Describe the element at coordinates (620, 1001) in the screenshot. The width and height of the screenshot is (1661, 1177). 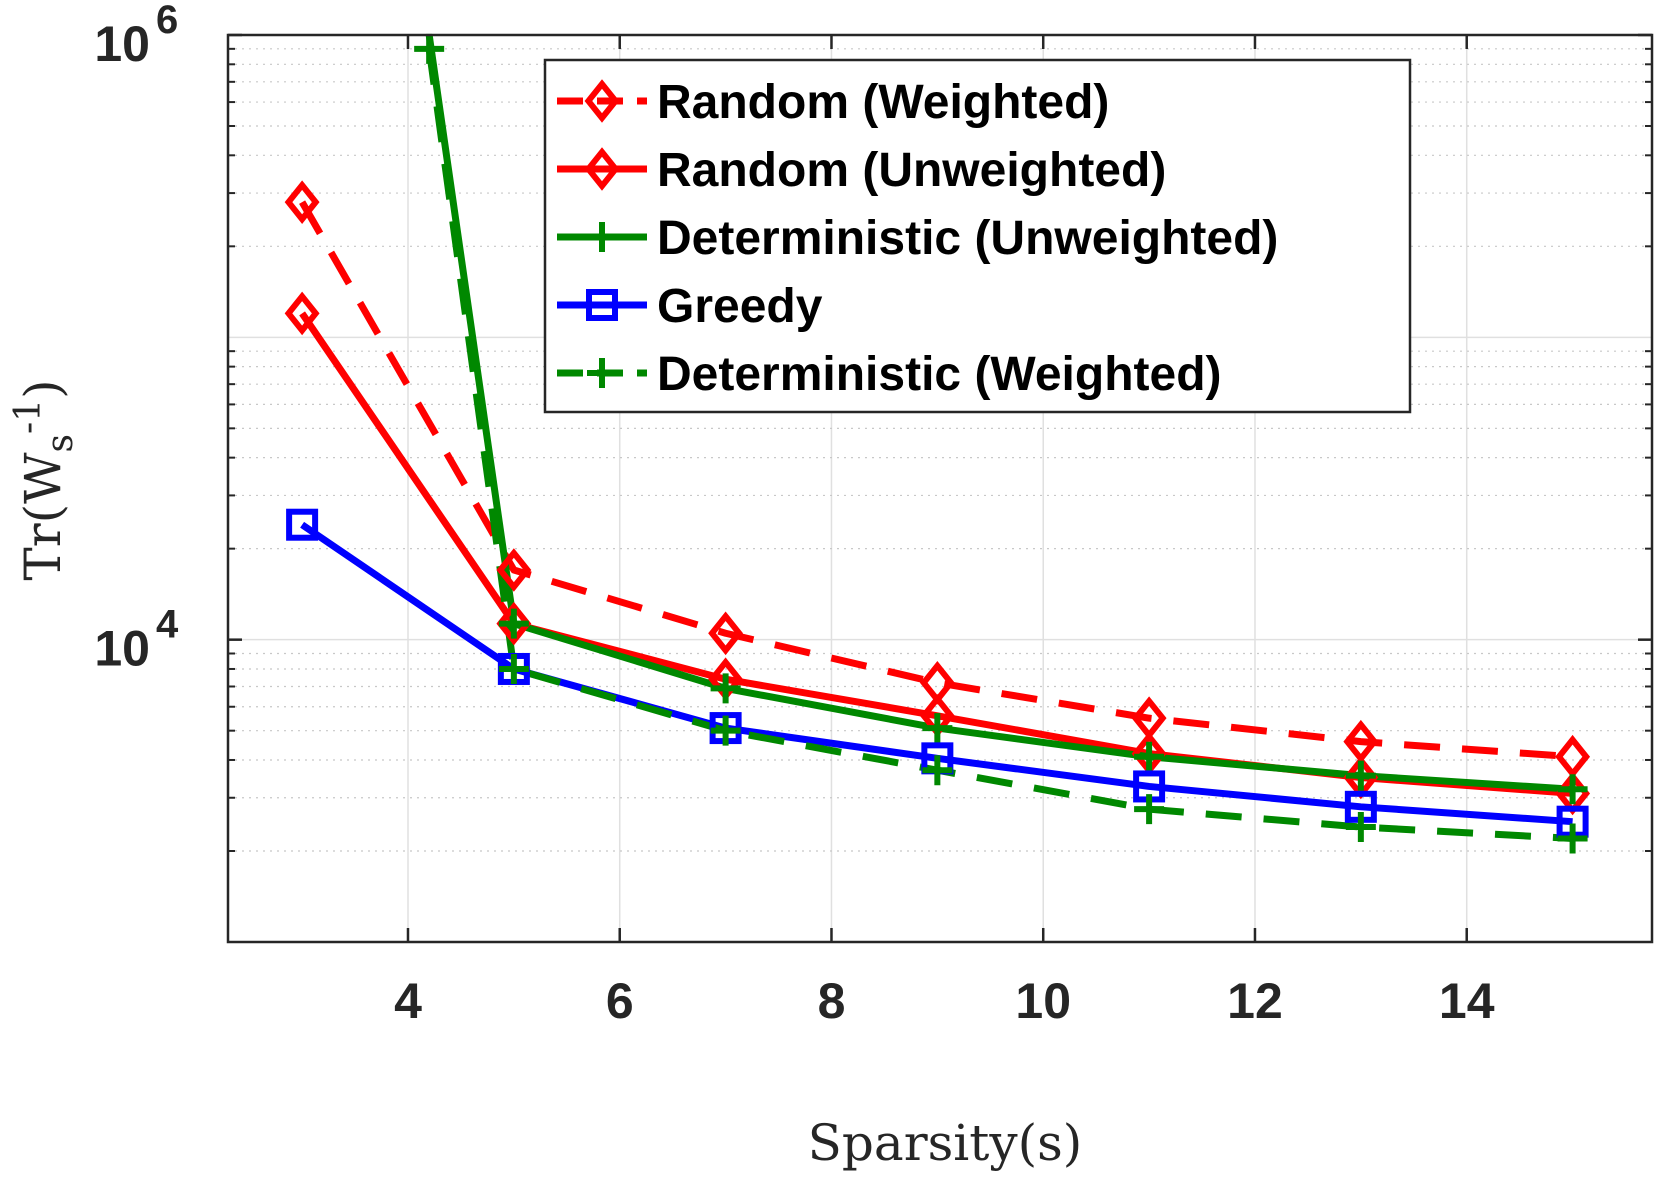
I see `x-tick-label-1: 6` at that location.